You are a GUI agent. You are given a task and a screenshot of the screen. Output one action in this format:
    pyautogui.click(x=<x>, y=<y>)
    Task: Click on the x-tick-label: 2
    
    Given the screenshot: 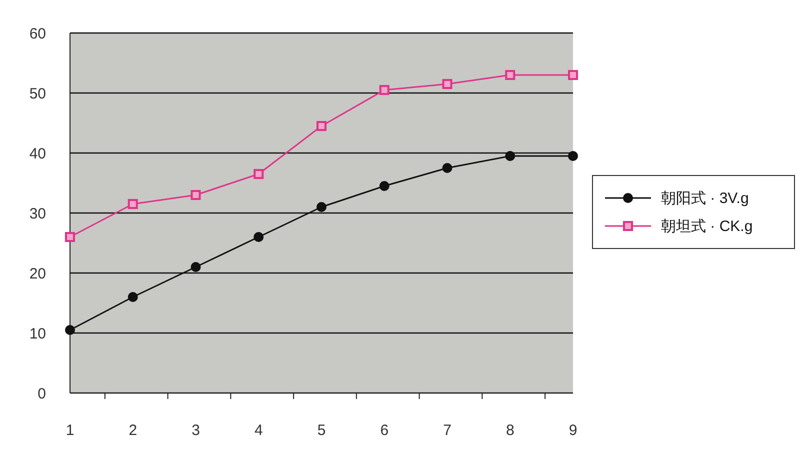 What is the action you would take?
    pyautogui.click(x=133, y=430)
    